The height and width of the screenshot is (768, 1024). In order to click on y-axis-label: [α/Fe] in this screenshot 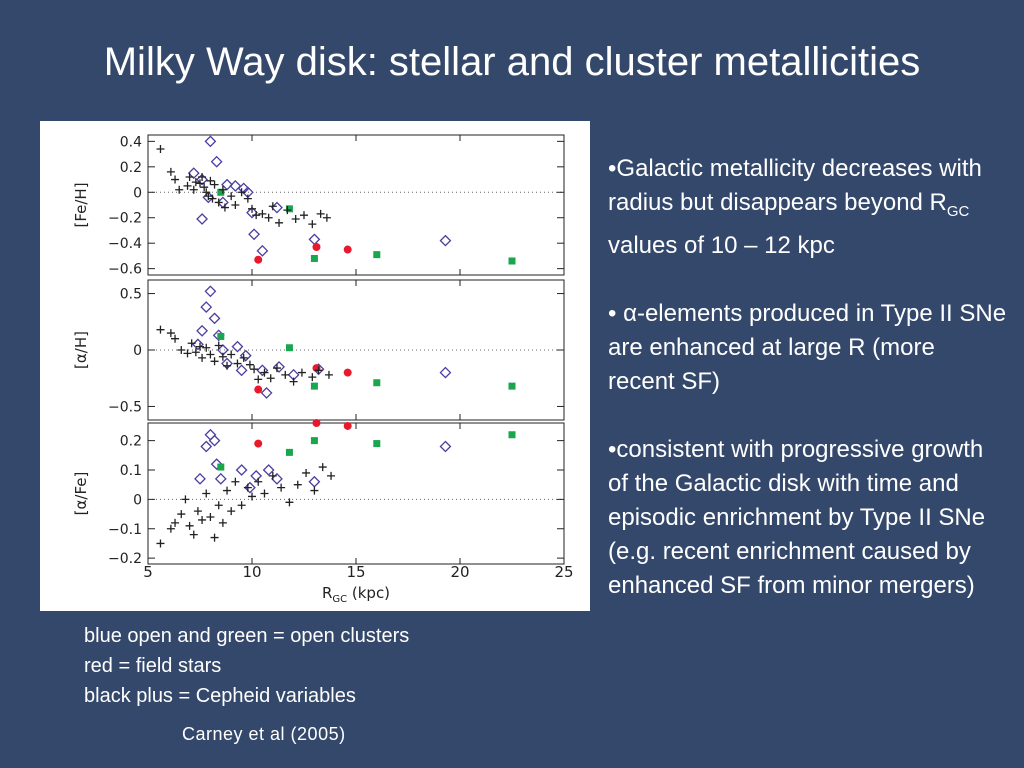, I will do `click(81, 494)`.